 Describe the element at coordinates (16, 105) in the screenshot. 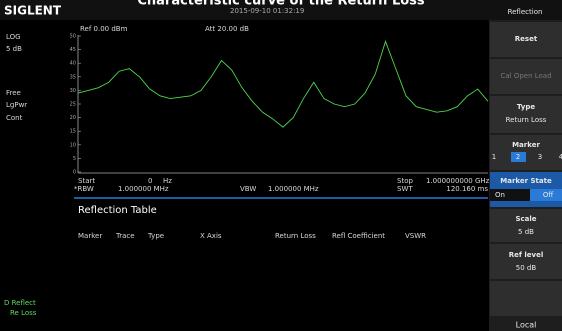

I see `detector: LgPwr` at that location.